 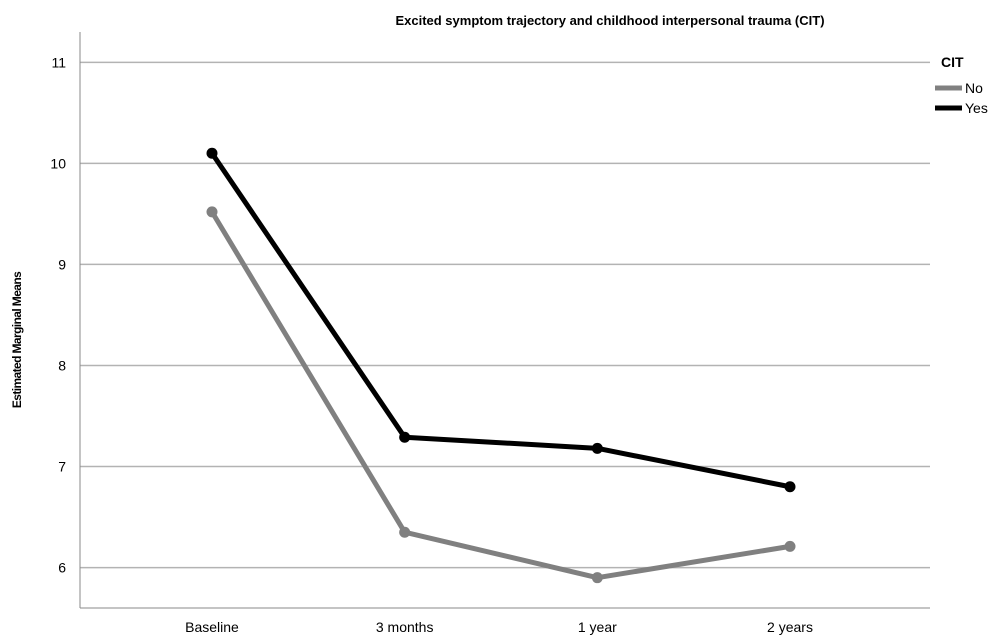 What do you see at coordinates (58, 314) in the screenshot?
I see `y-tick-labels: 6 7 8 9 10 11` at bounding box center [58, 314].